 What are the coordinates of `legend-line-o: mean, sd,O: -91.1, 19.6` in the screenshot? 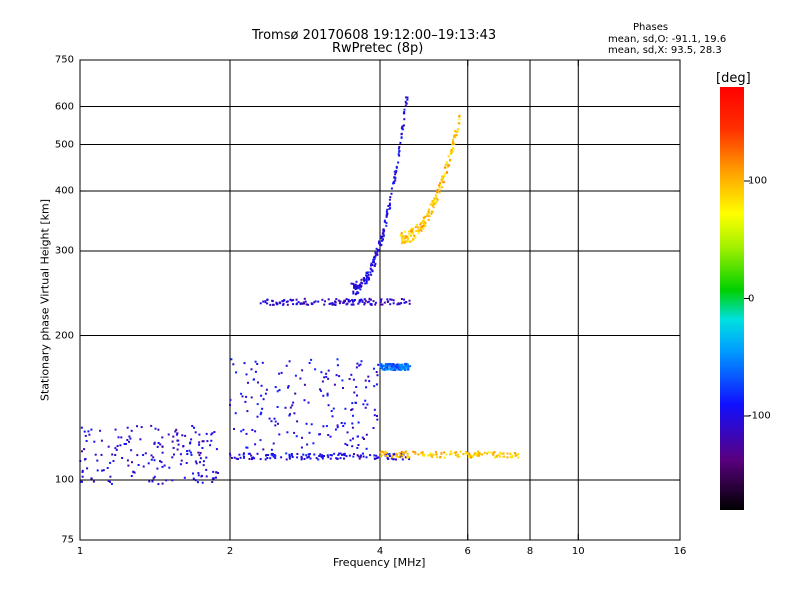 It's located at (667, 39).